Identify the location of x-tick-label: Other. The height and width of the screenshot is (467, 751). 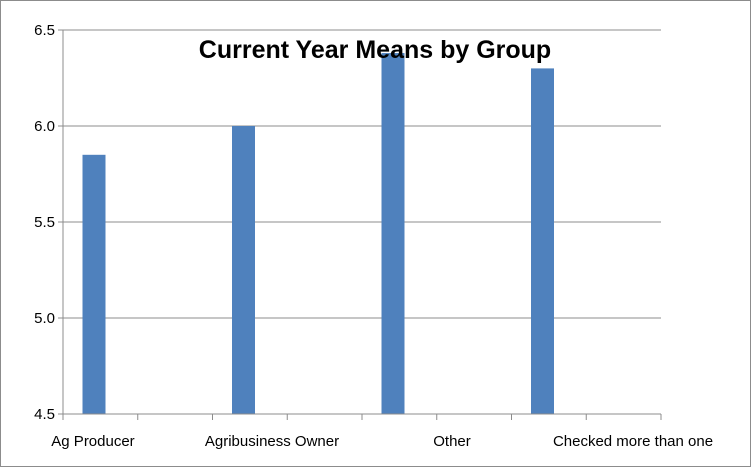
(452, 441).